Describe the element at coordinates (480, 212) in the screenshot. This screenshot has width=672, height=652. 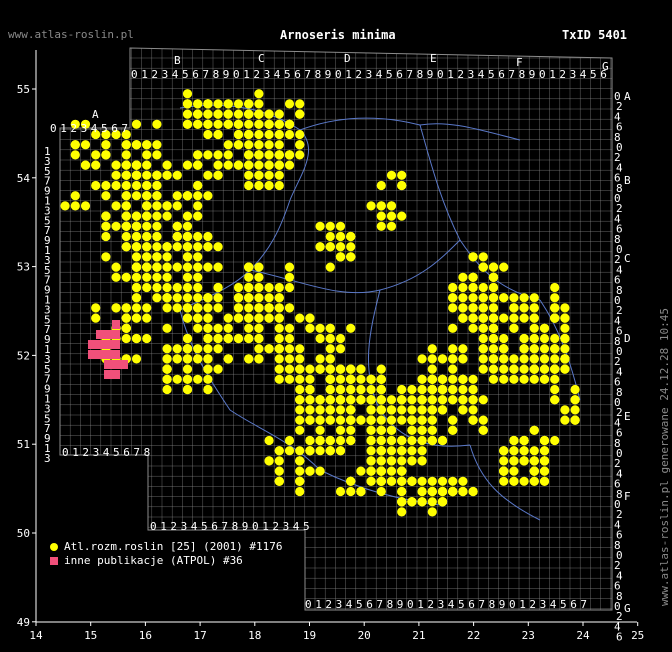
I see `region-border` at that location.